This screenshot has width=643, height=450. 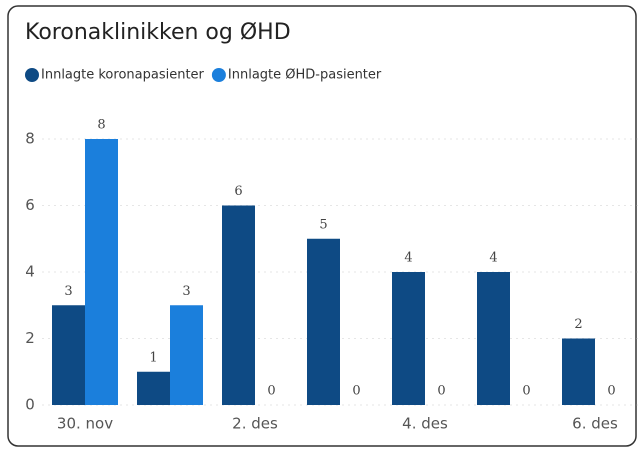 I want to click on legend-label: Innlagte ØHD-pasienter, so click(x=305, y=75).